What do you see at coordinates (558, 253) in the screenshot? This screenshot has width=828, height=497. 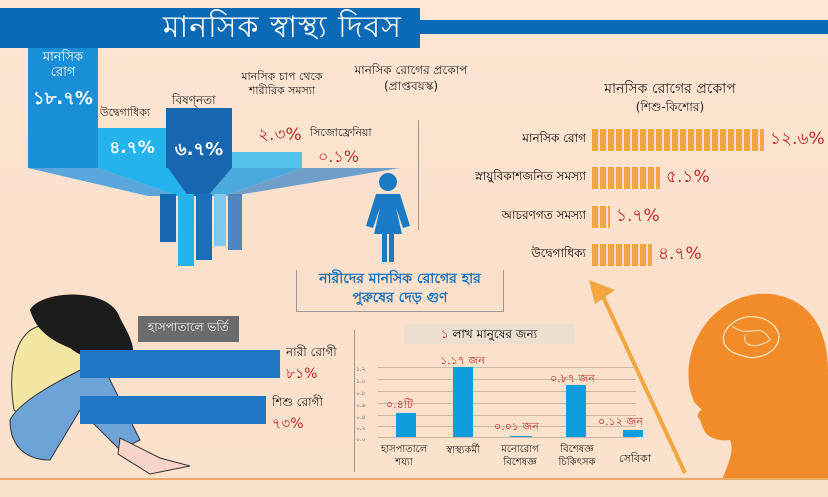 I see `child-label: উদ্বেগাধিক্য` at bounding box center [558, 253].